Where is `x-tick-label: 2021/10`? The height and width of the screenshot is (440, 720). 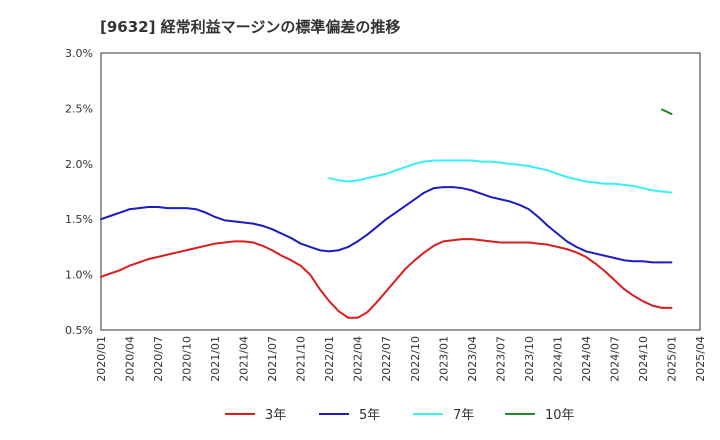
x-tick-label: 2021/10 is located at coordinates (301, 359).